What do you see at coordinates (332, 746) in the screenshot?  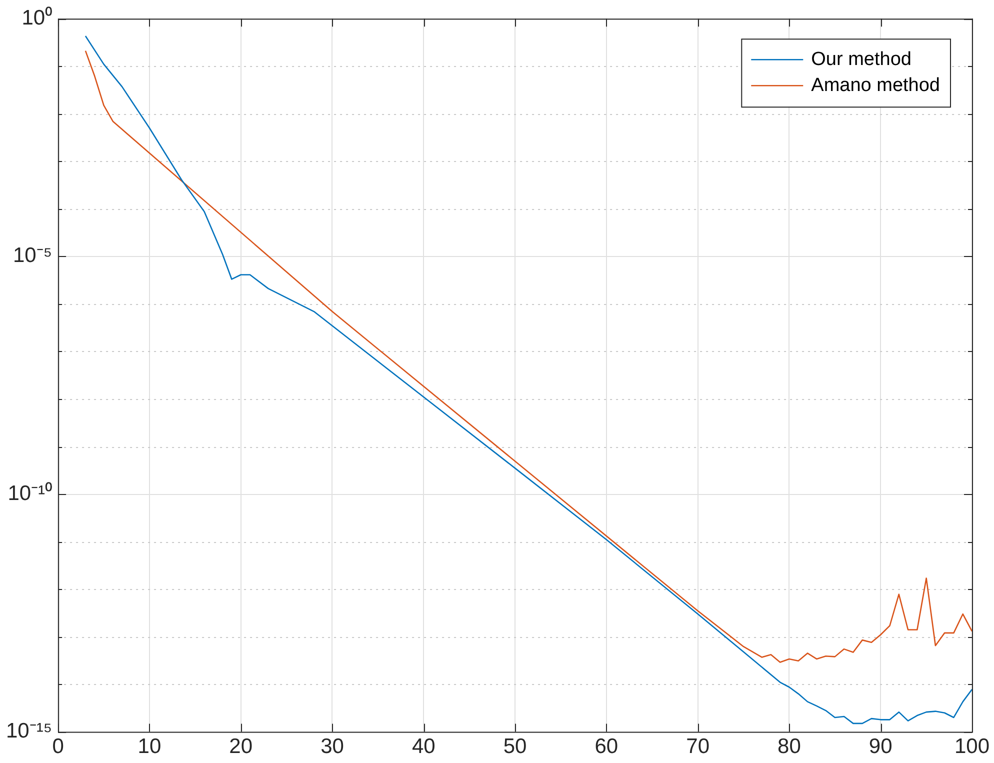 I see `x-tick-label: 30` at bounding box center [332, 746].